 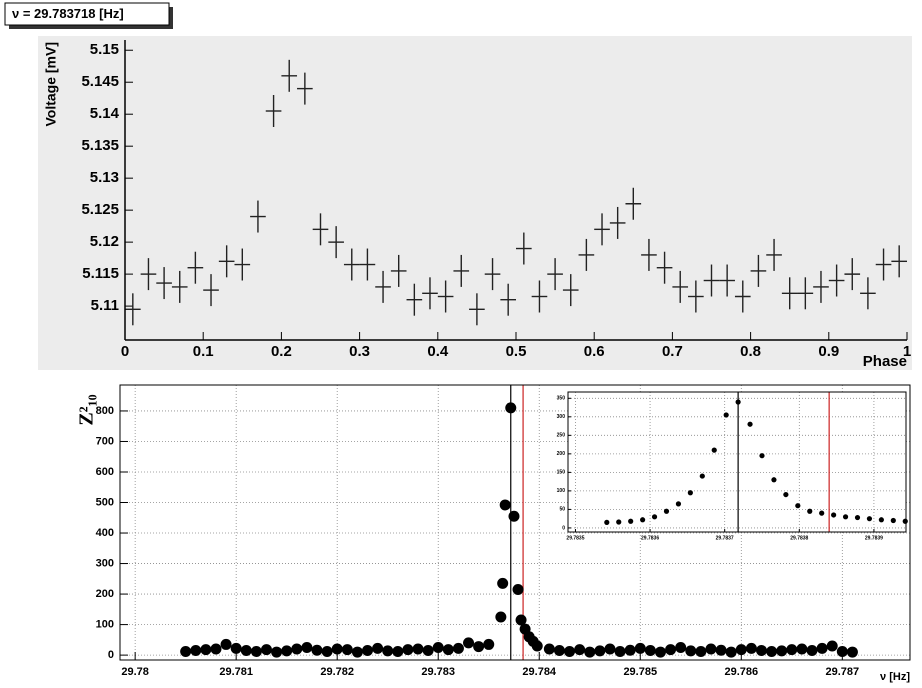 What do you see at coordinates (895, 677) in the screenshot?
I see `x-axis-label: ν [Hz]` at bounding box center [895, 677].